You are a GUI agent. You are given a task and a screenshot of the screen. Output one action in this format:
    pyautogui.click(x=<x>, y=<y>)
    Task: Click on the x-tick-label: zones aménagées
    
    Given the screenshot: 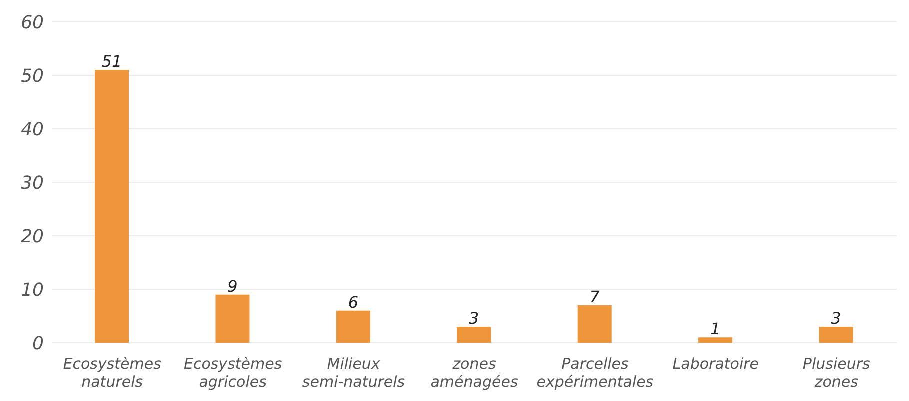 What is the action you would take?
    pyautogui.click(x=474, y=373)
    